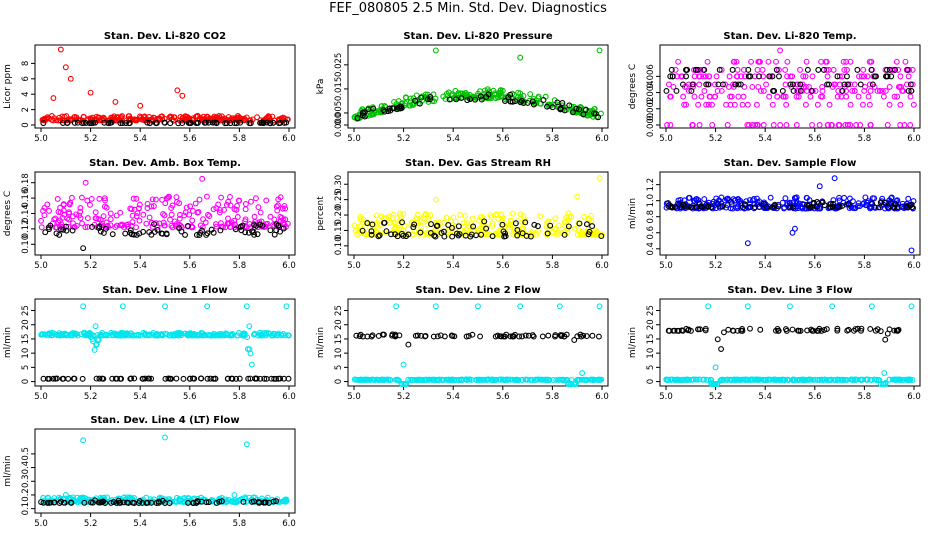 The width and height of the screenshot is (936, 540). I want to click on y-tick-label: 0.004, so click(651, 92).